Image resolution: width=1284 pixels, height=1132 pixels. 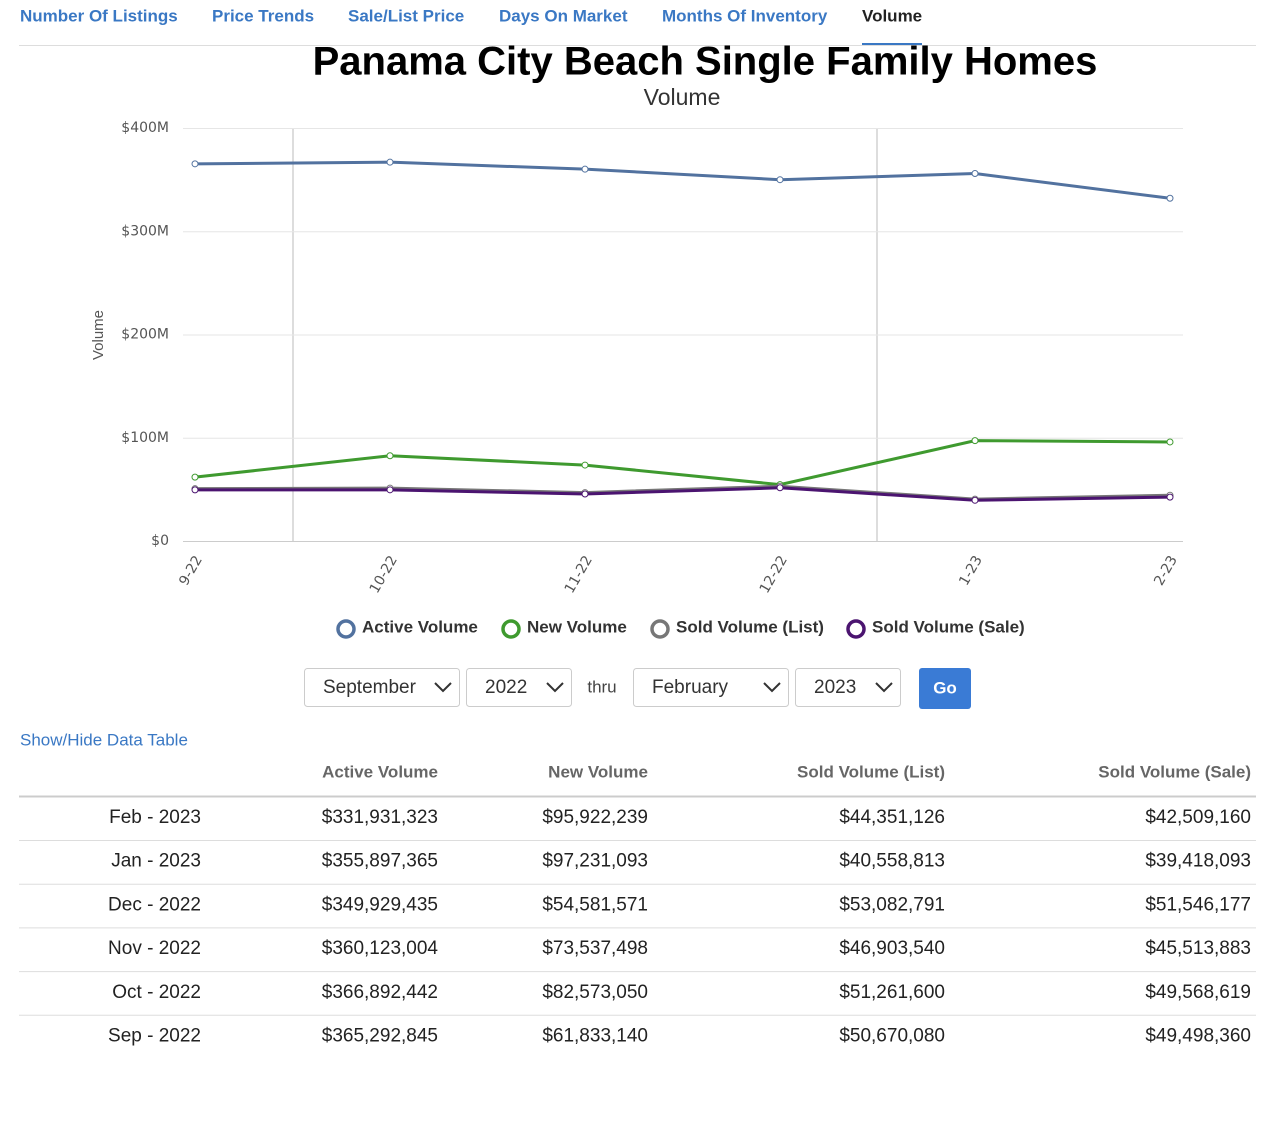 I want to click on x-tick-label: 12-22, so click(x=774, y=574).